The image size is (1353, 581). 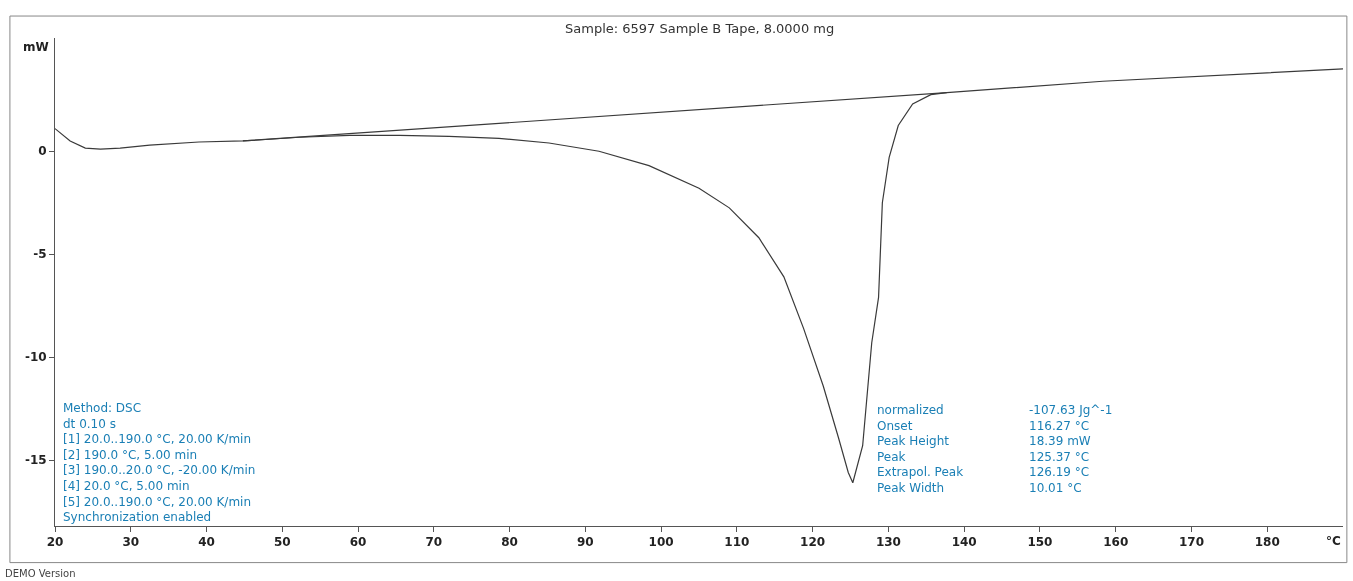 What do you see at coordinates (35, 460) in the screenshot?
I see `y-tick-label: -15` at bounding box center [35, 460].